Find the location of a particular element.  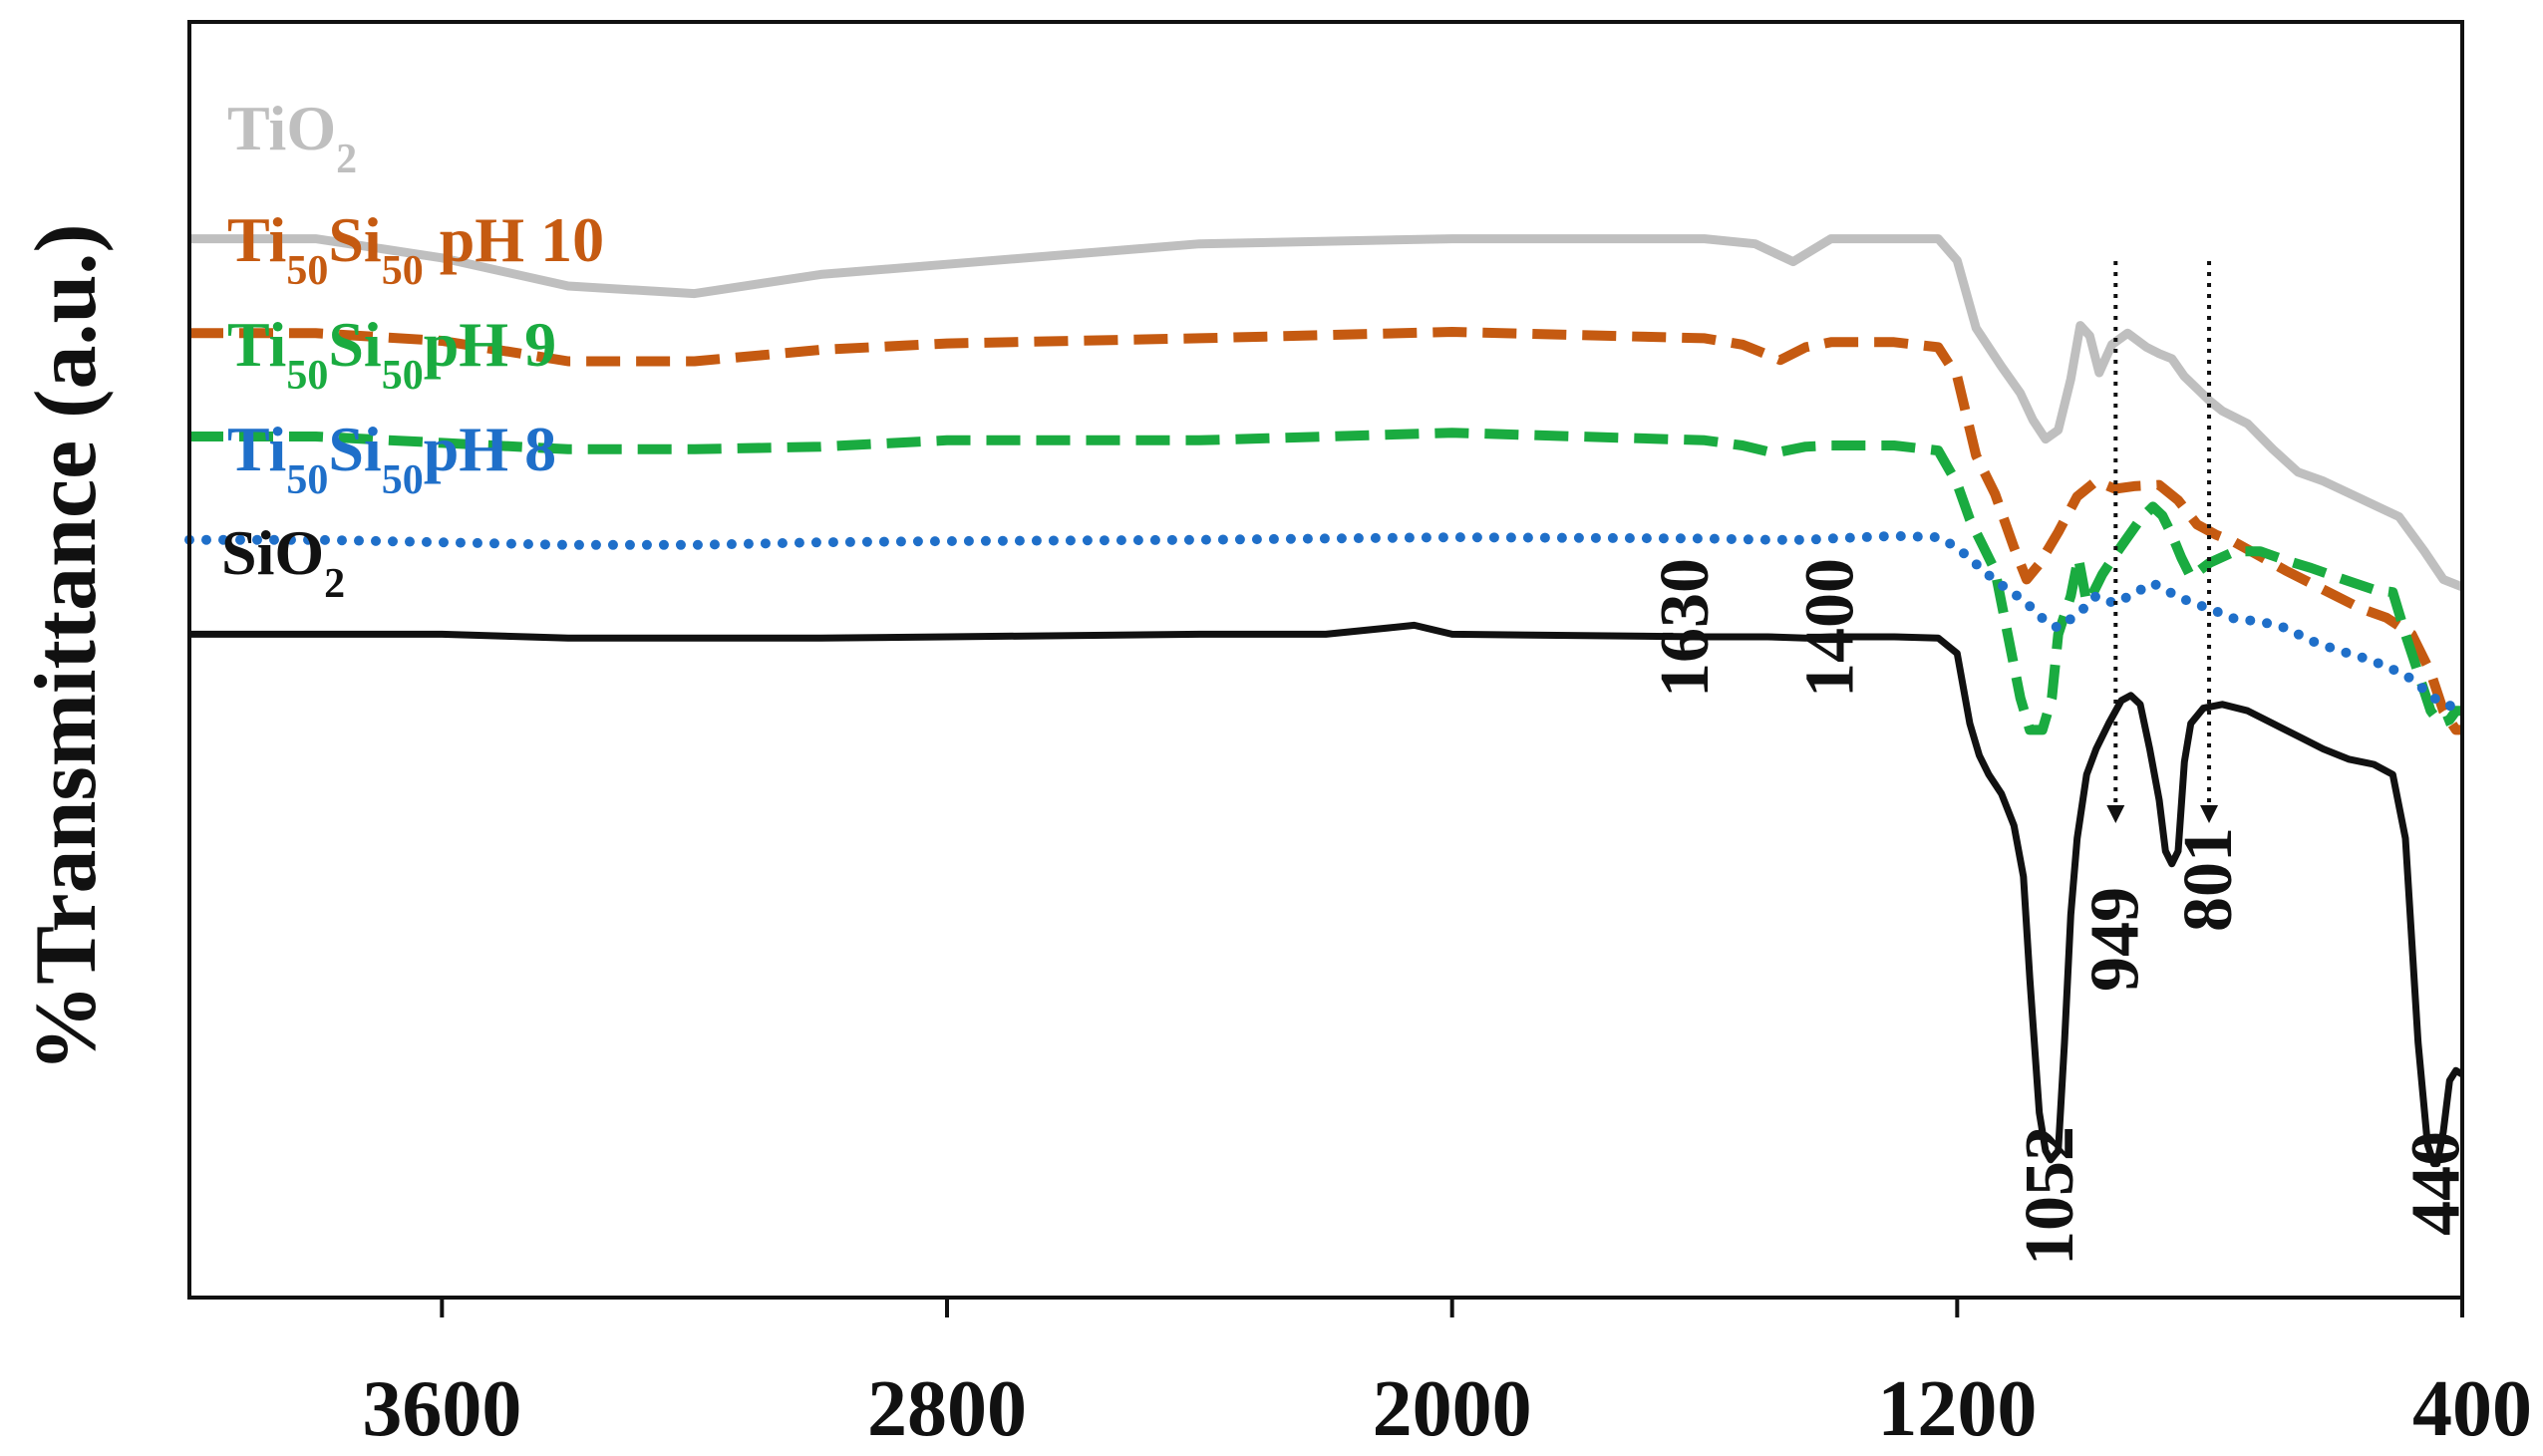

peak-label-1400: 1400 is located at coordinates (1830, 628).